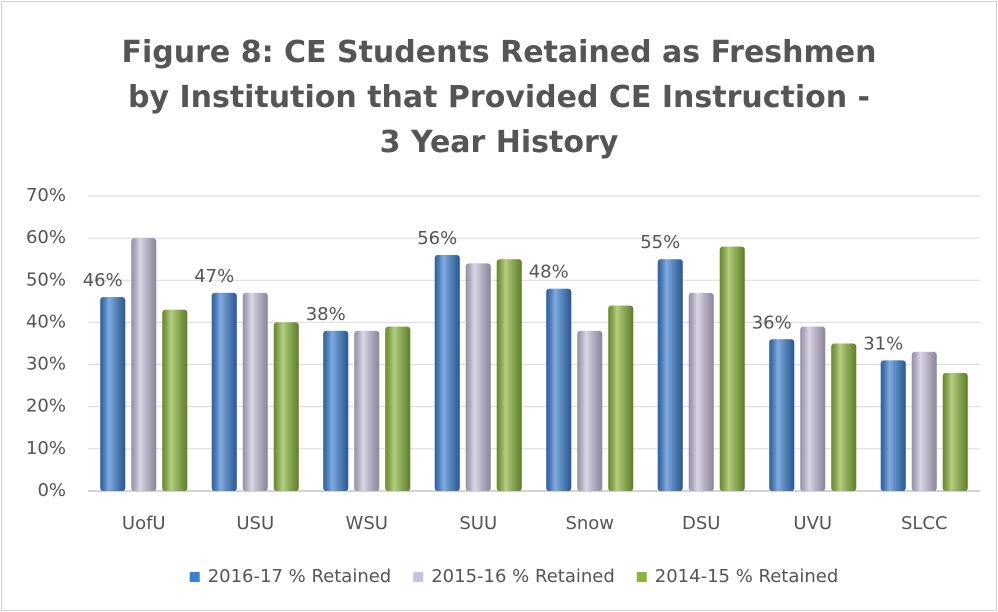  I want to click on y-tick-label: 70%, so click(46, 195).